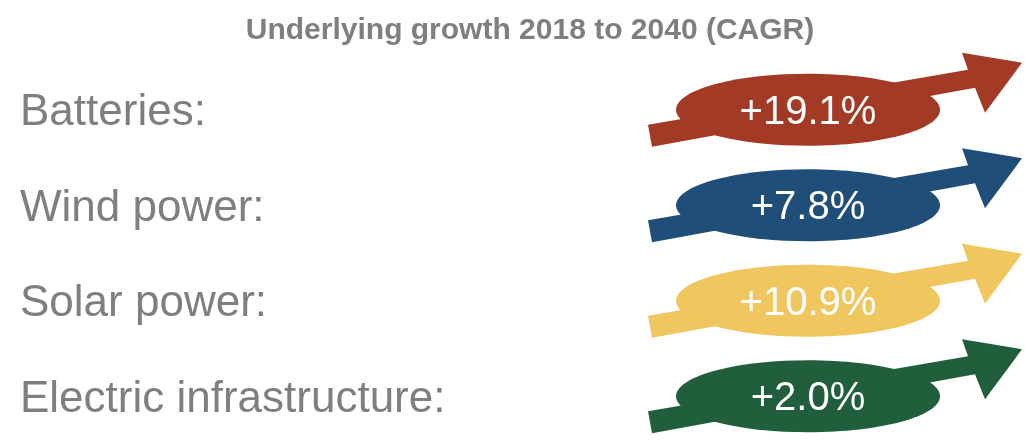 The width and height of the screenshot is (1025, 444). What do you see at coordinates (530, 28) in the screenshot?
I see `text: Underlying growth 2018 to 2040 (CAGR)` at bounding box center [530, 28].